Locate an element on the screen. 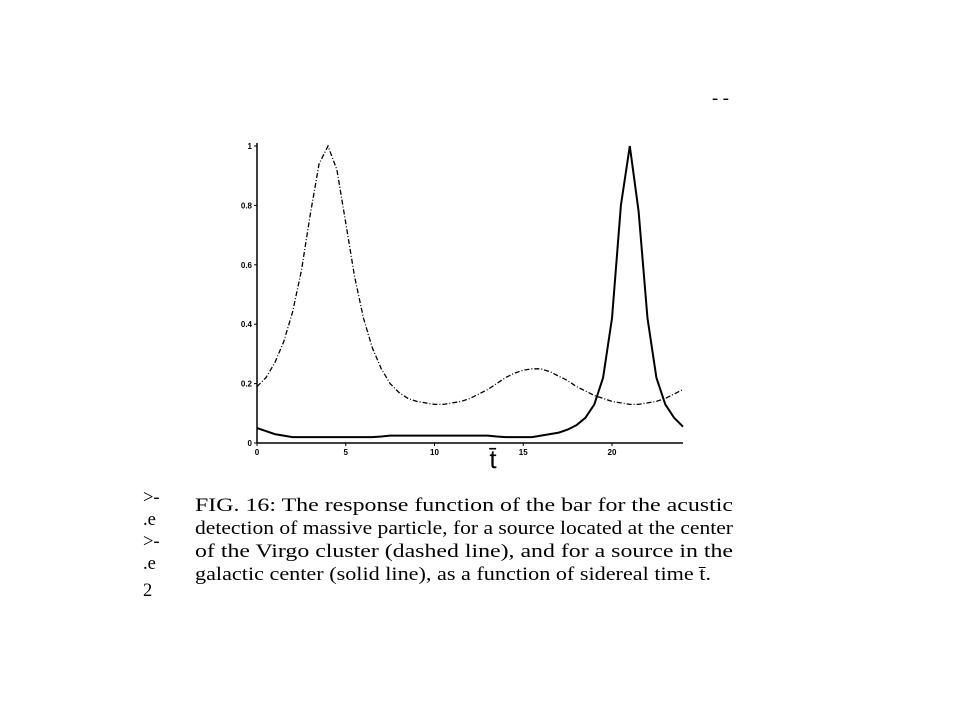 The image size is (960, 725). y-tick-label: 0.8 is located at coordinates (247, 205).